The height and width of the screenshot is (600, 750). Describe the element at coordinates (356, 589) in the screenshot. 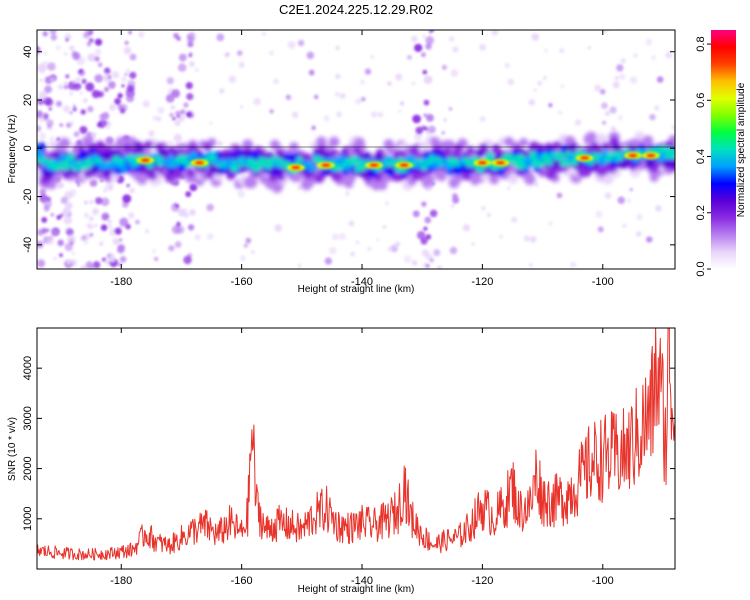

I see `snr-x-axis-label: Height of straight line (km)` at that location.